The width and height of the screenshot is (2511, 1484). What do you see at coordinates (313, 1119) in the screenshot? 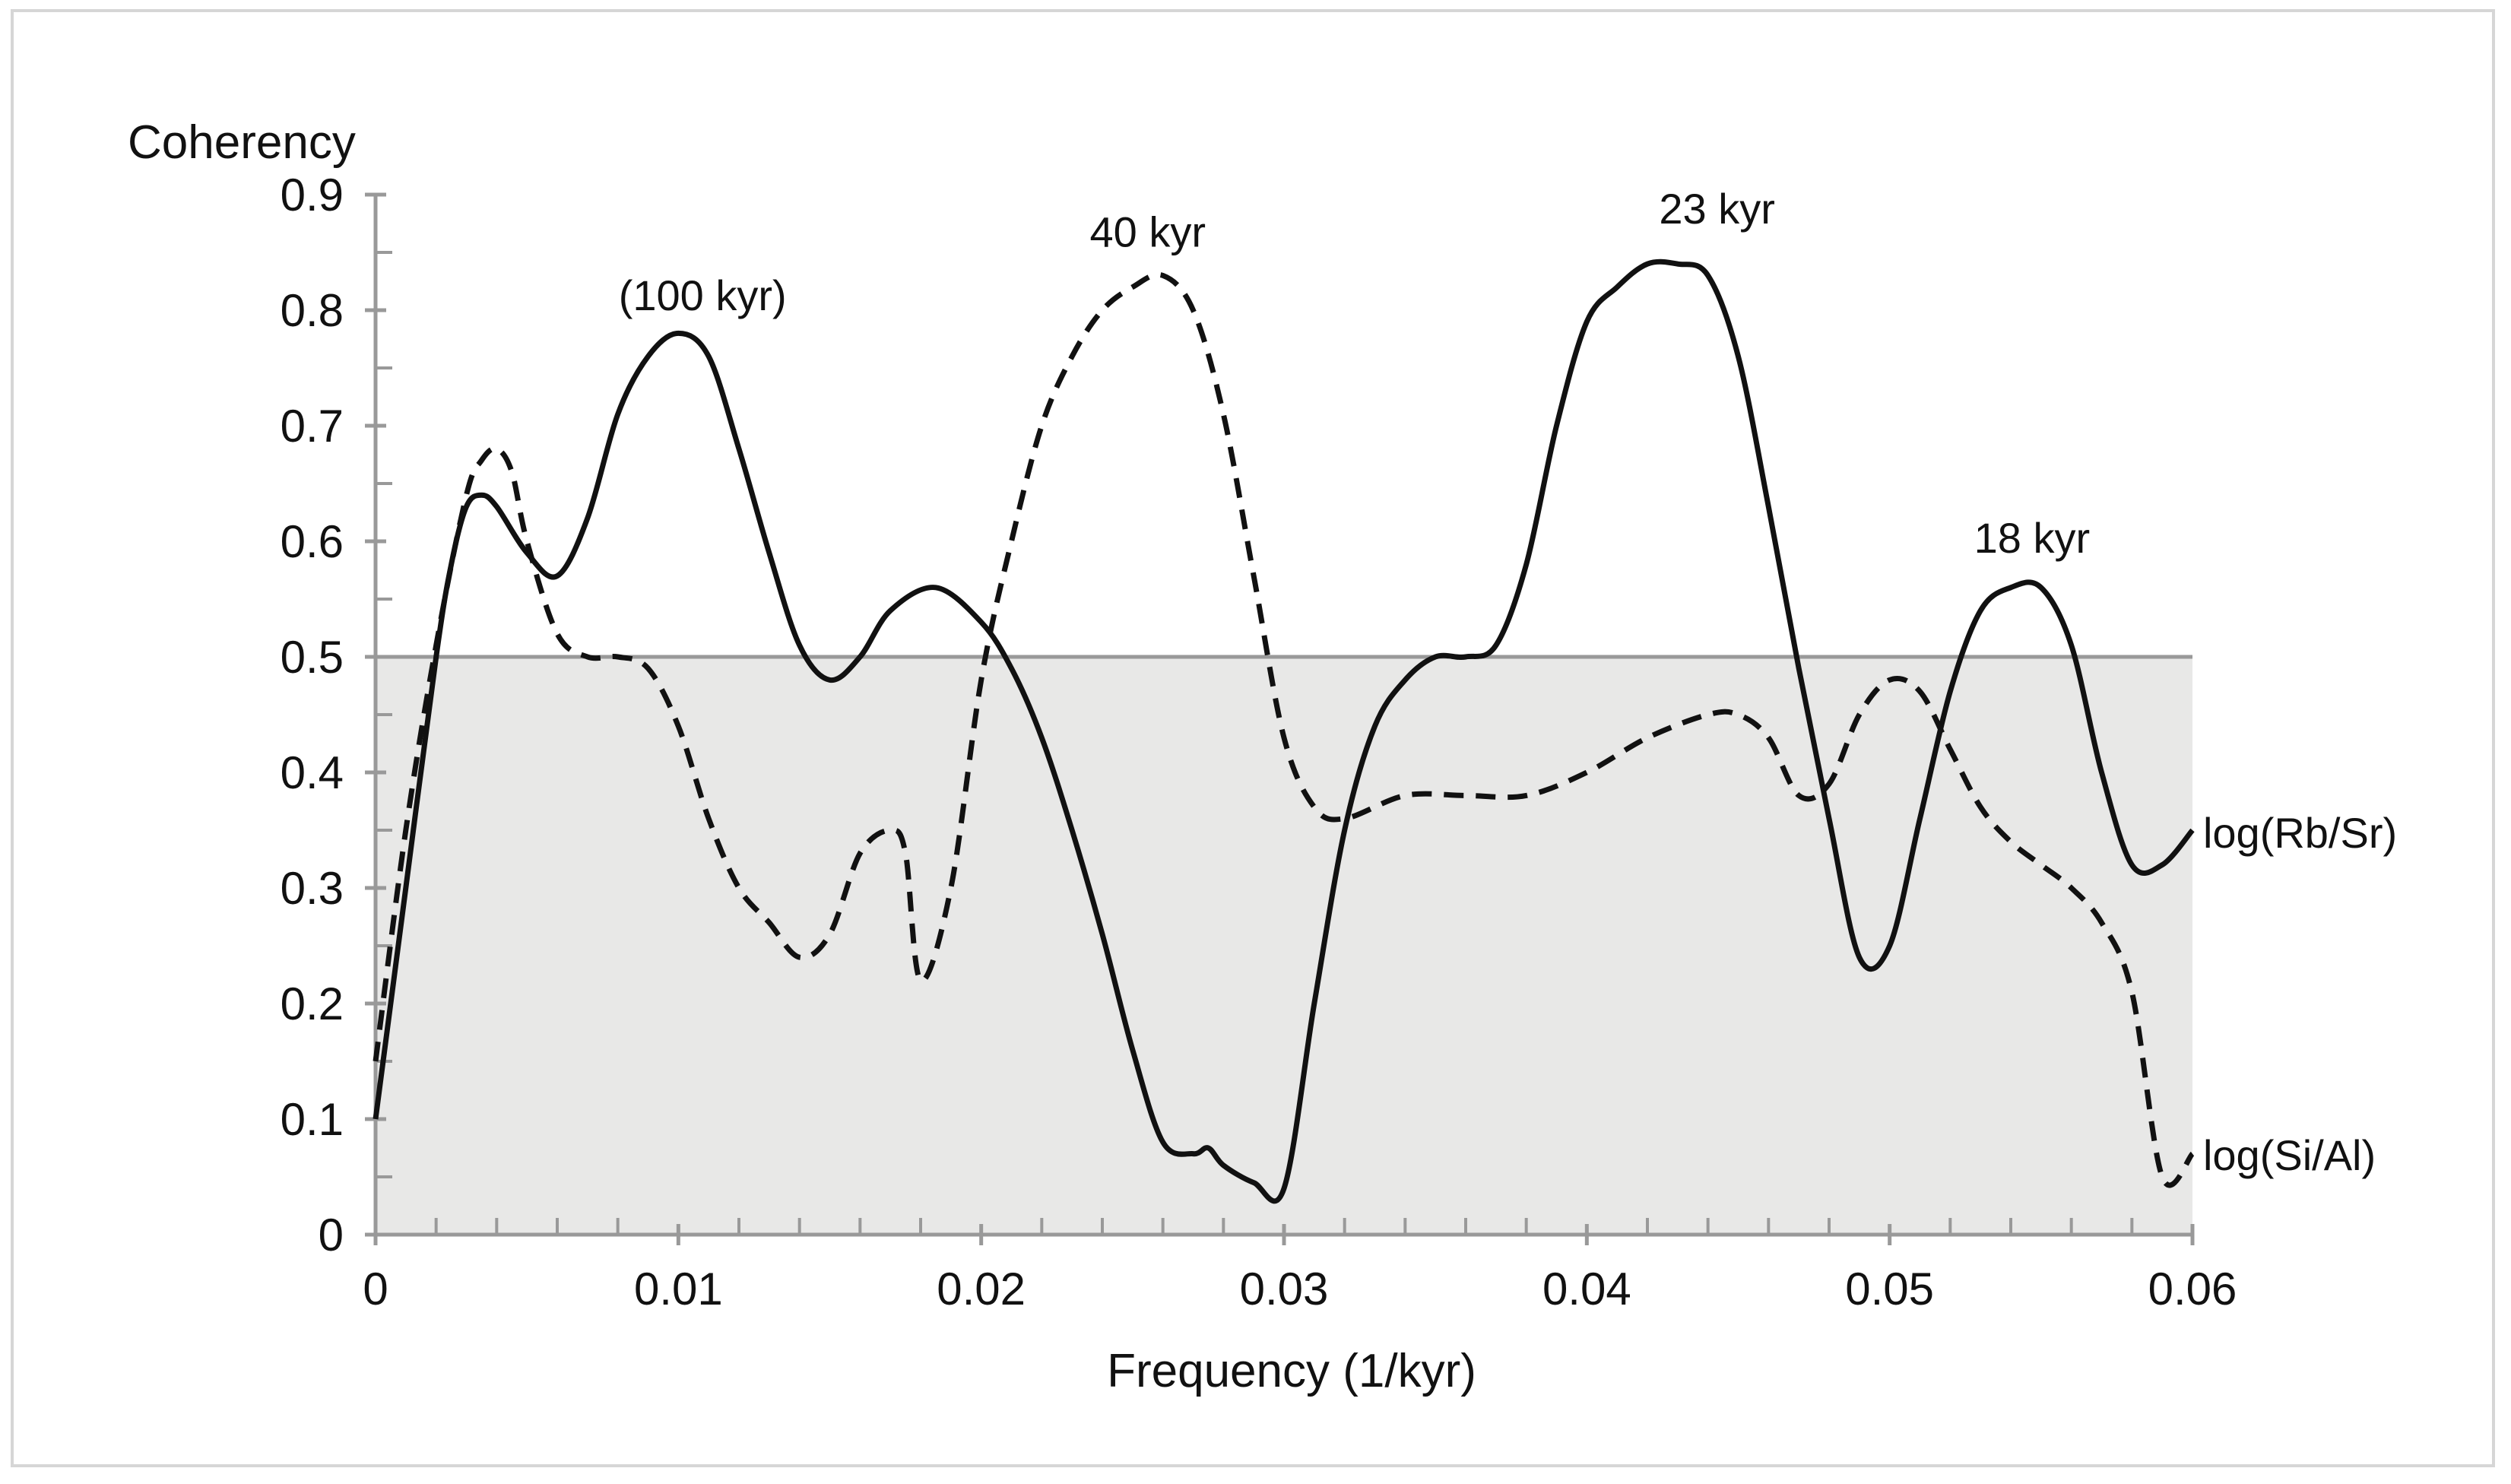
I see `y-tick-label: 0.1` at bounding box center [313, 1119].